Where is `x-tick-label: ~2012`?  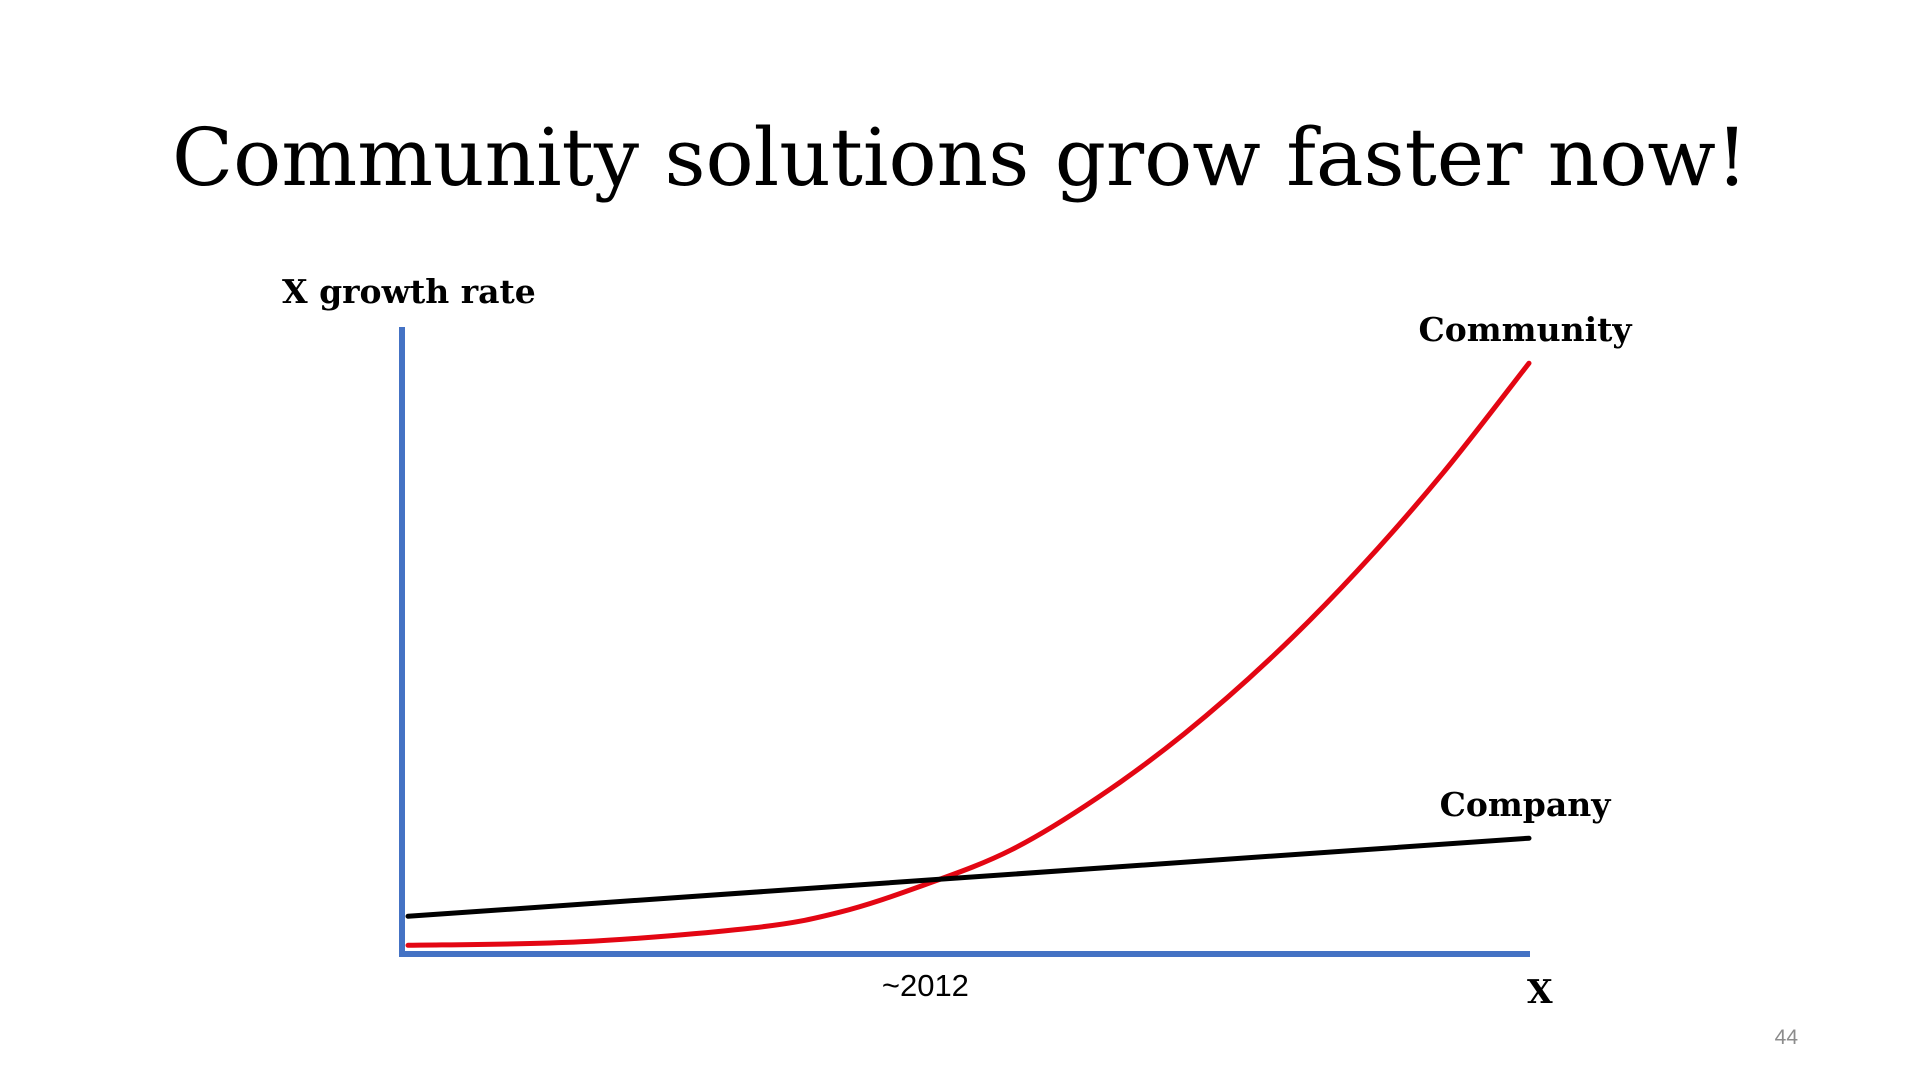 x-tick-label: ~2012 is located at coordinates (925, 985).